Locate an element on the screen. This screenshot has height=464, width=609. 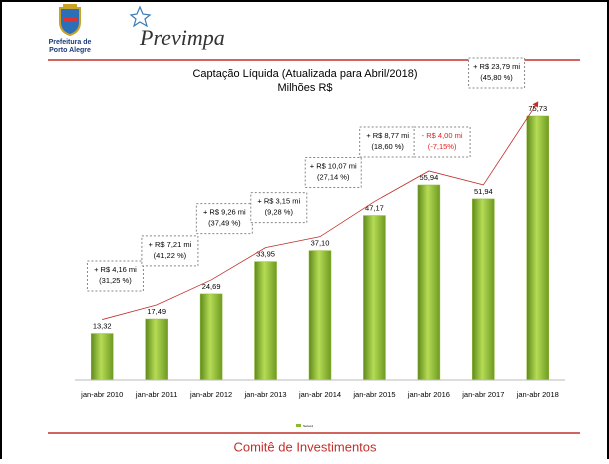
legend-label: Series1 is located at coordinates (308, 426).